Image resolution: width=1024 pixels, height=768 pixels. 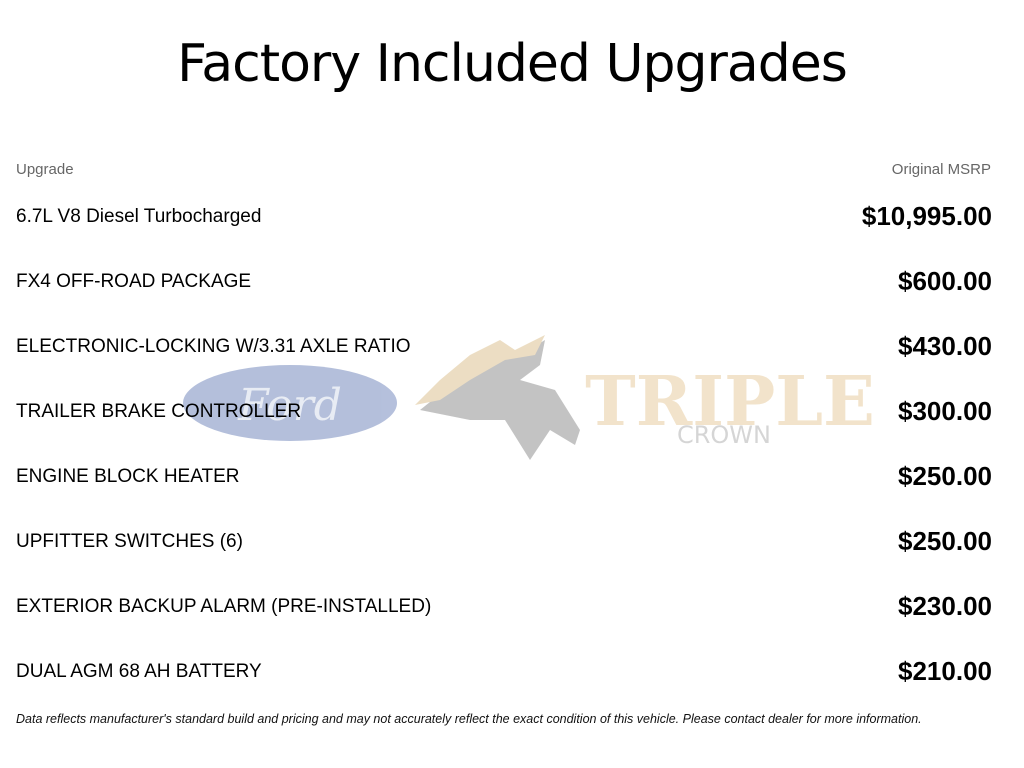 I want to click on upgrade-price: $10,995.00, so click(x=926, y=216).